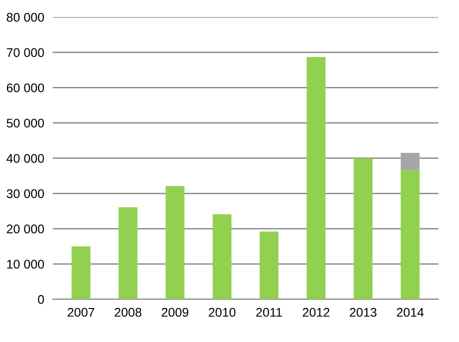 This screenshot has height=342, width=459. I want to click on x-tick-label: 2007, so click(81, 312).